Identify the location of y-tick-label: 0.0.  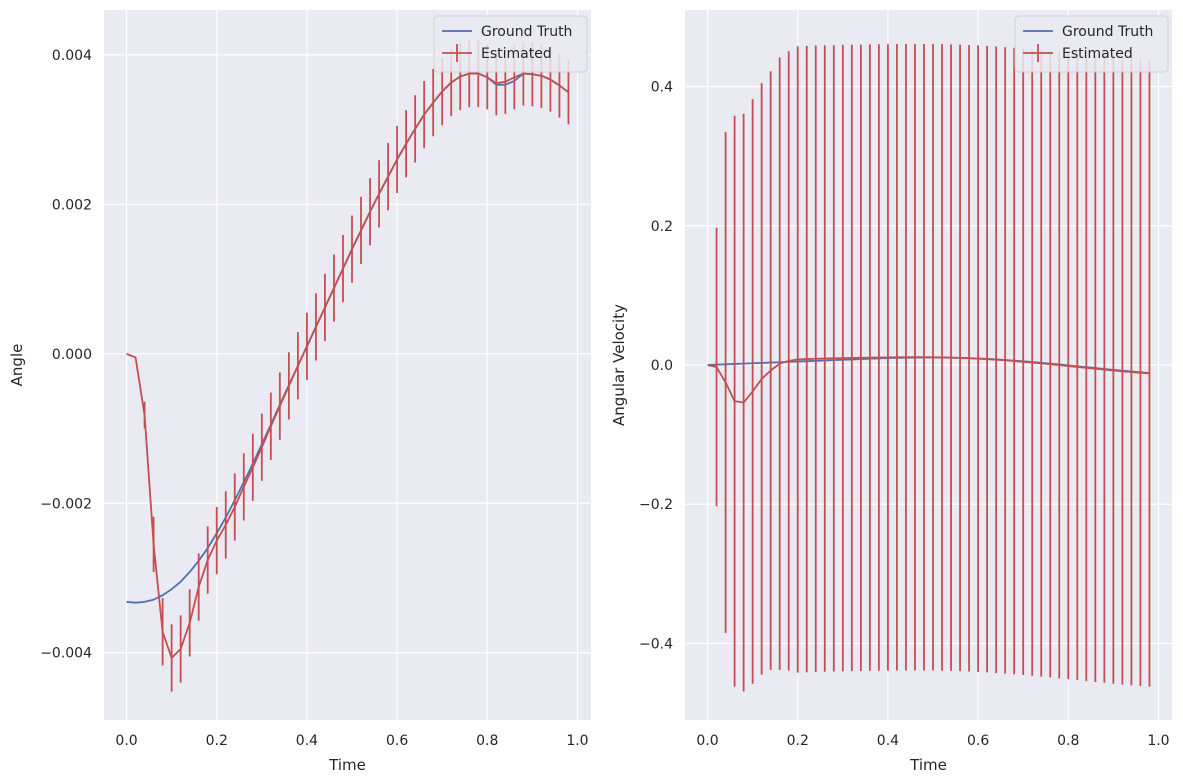
(662, 366).